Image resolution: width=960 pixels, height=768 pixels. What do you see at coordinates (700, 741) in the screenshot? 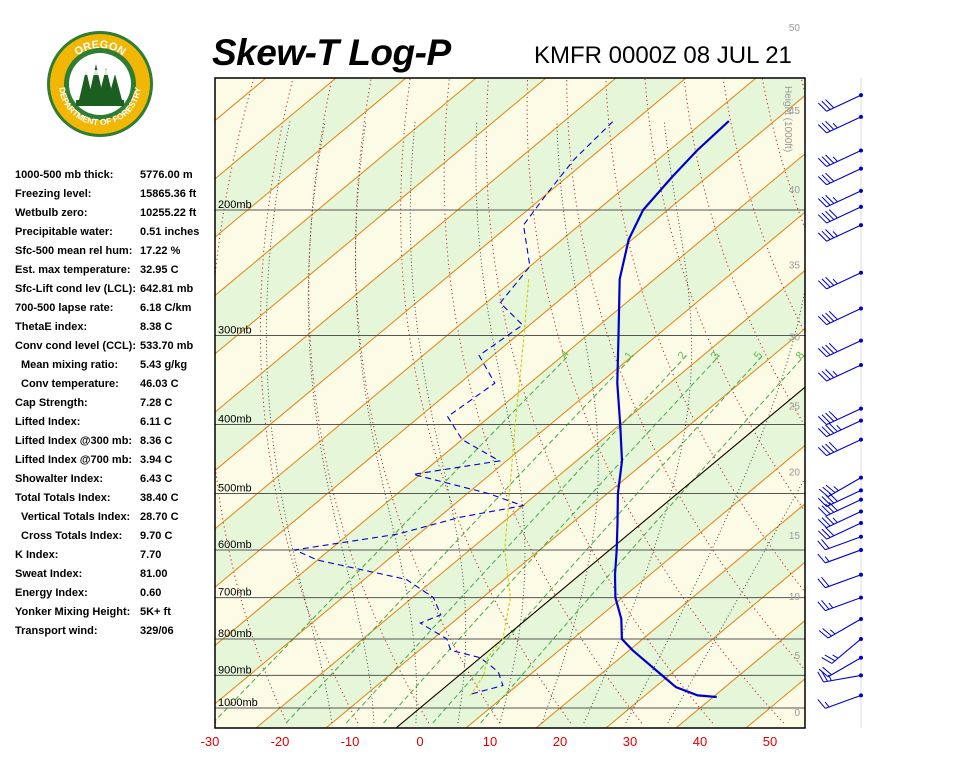
I see `x-tick-label: 40` at bounding box center [700, 741].